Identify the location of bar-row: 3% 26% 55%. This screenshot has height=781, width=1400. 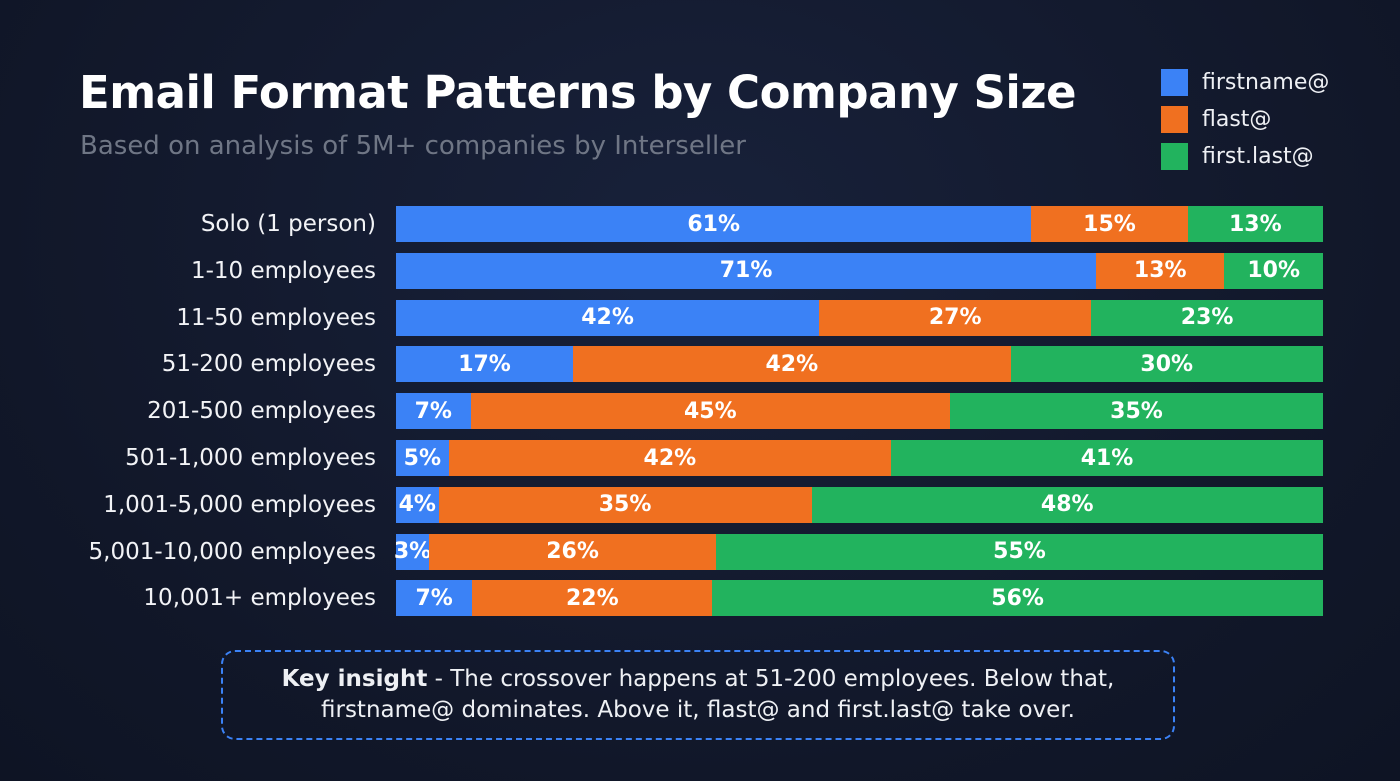
(858, 551).